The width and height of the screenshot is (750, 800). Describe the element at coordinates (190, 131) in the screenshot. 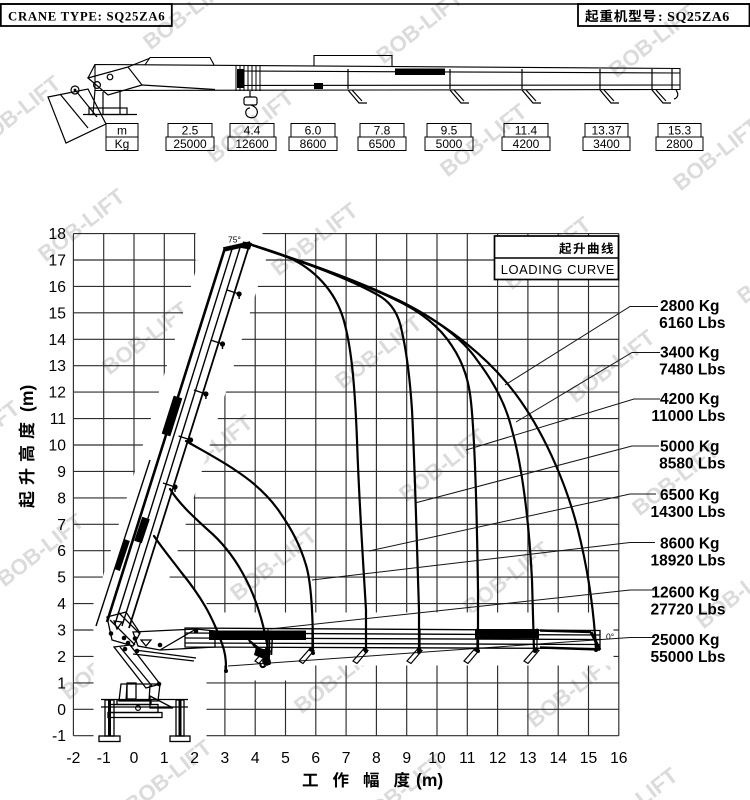

I see `svg-text: 2.5` at that location.